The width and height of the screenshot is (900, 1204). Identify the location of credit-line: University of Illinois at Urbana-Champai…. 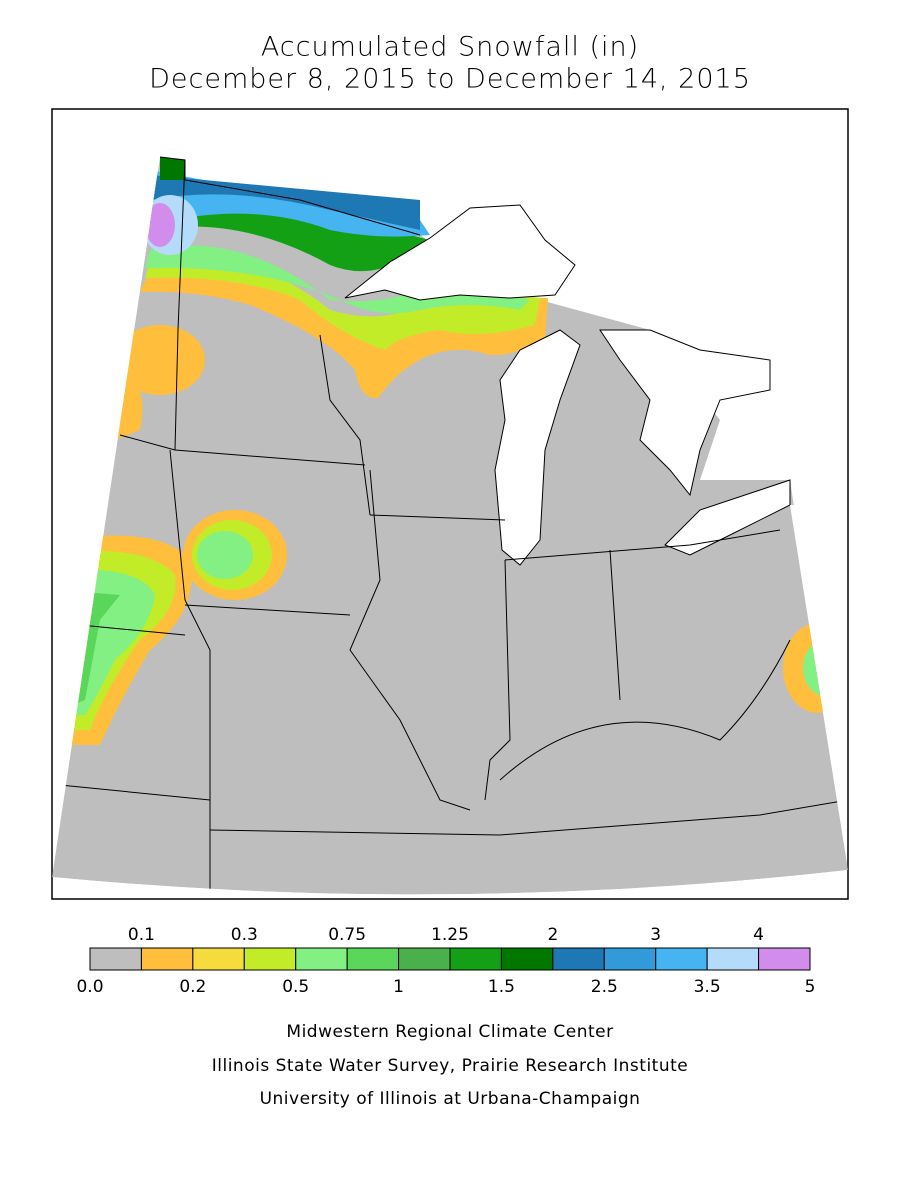
(450, 1099).